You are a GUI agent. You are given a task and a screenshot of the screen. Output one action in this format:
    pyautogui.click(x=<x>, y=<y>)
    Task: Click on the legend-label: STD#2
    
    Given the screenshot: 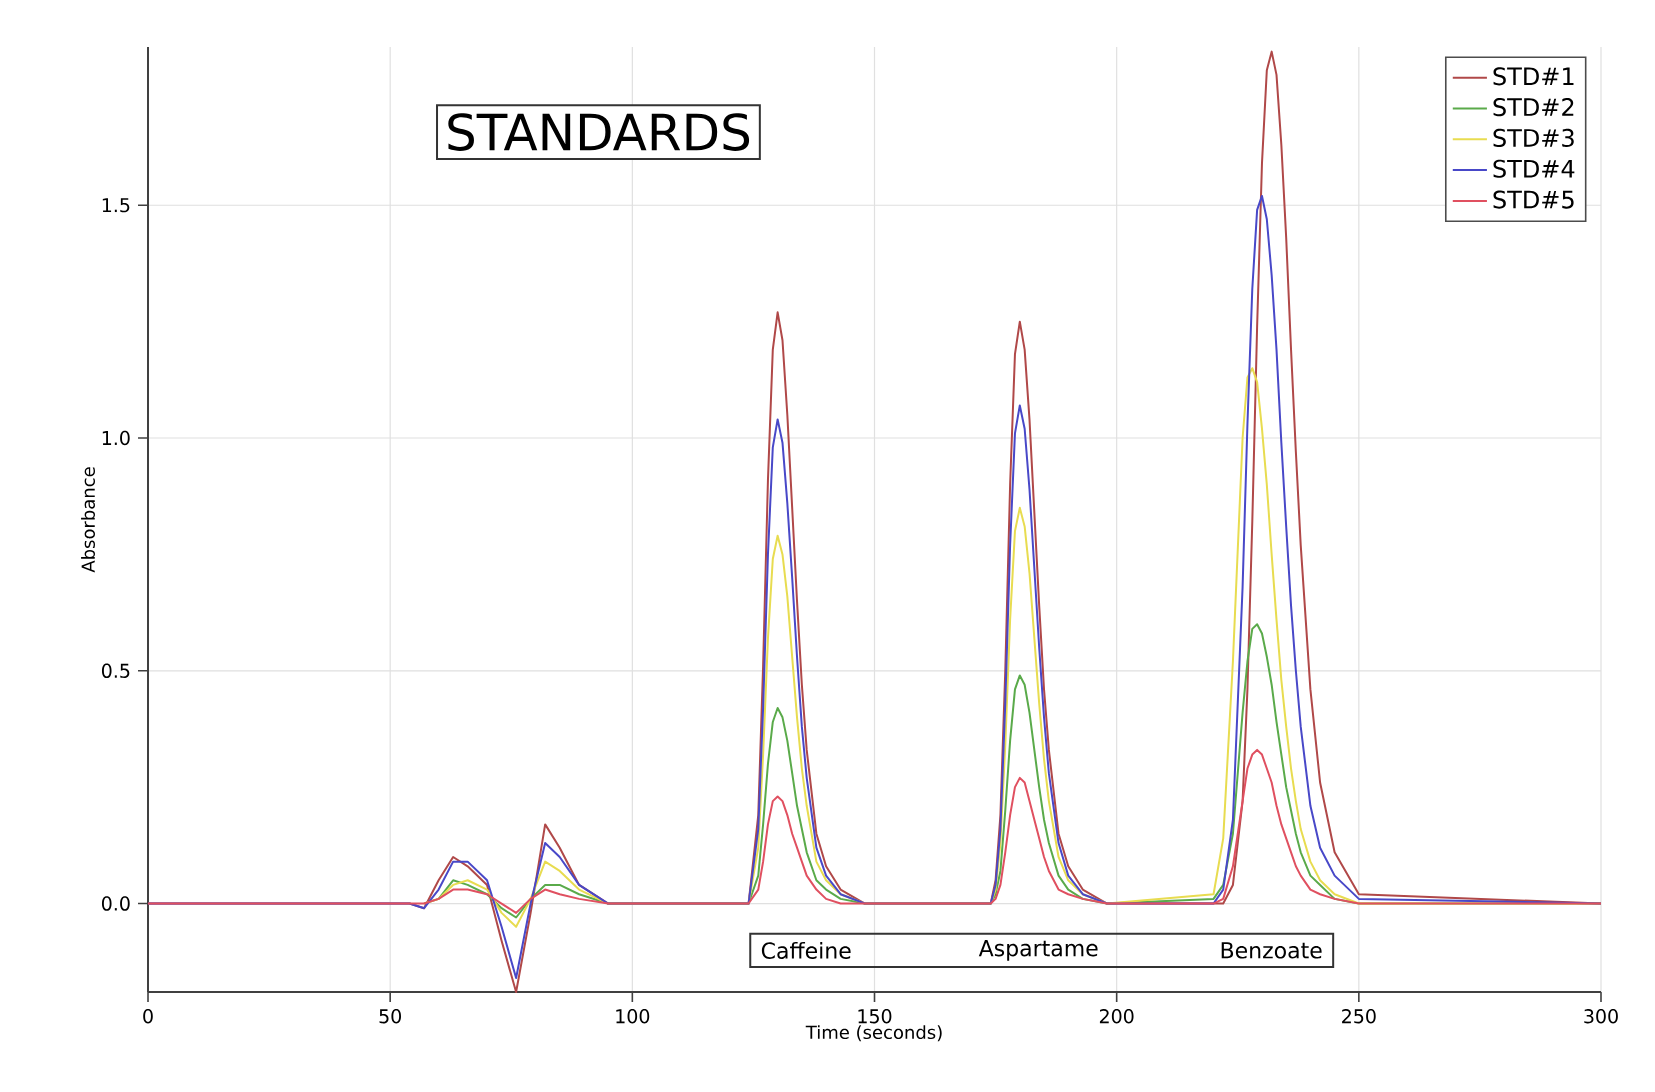 What is the action you would take?
    pyautogui.click(x=1533, y=107)
    